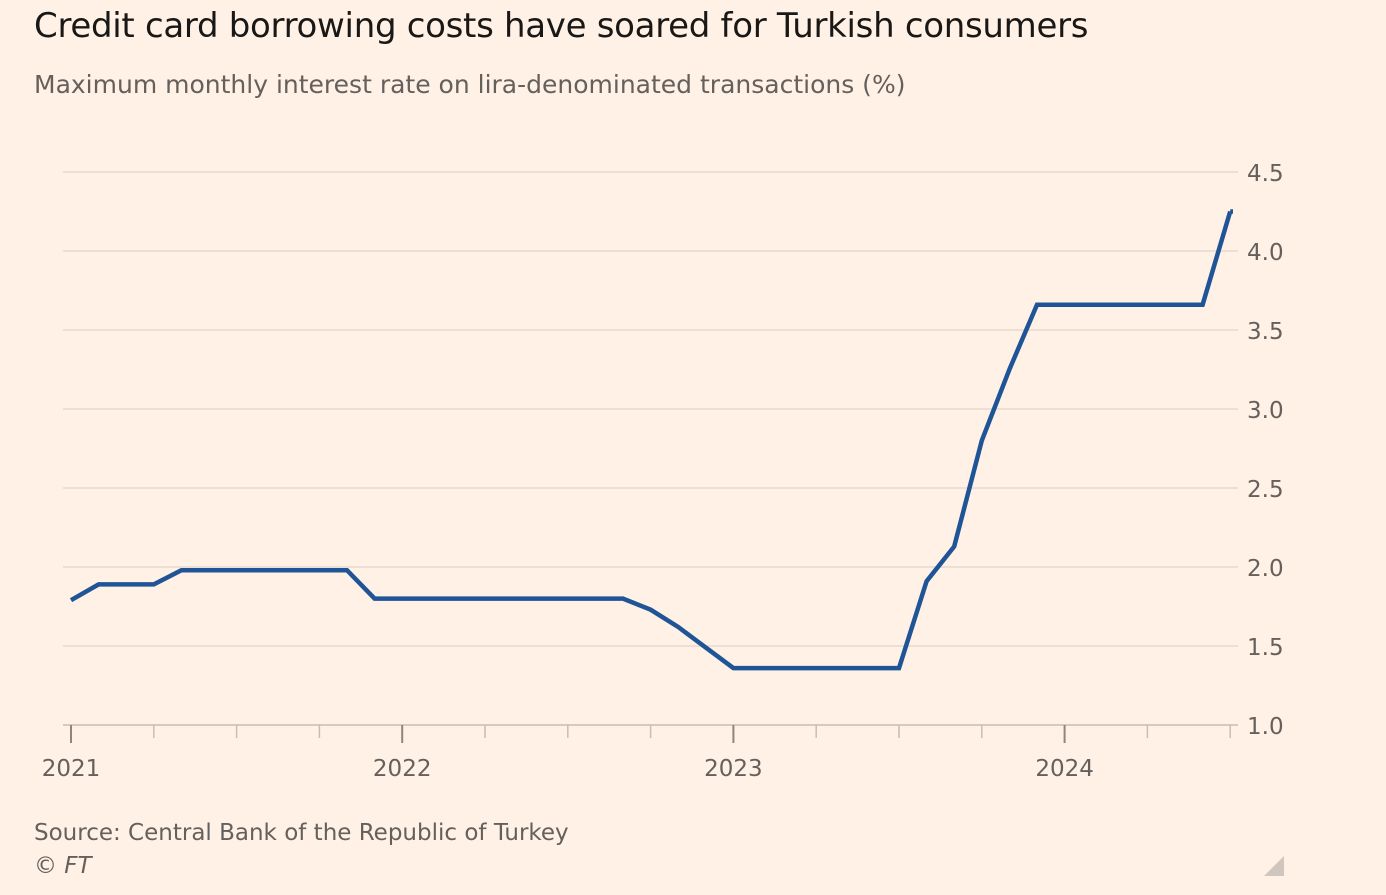 The image size is (1386, 895). Describe the element at coordinates (1265, 332) in the screenshot. I see `y-tick-label-3.5: 3.5` at that location.